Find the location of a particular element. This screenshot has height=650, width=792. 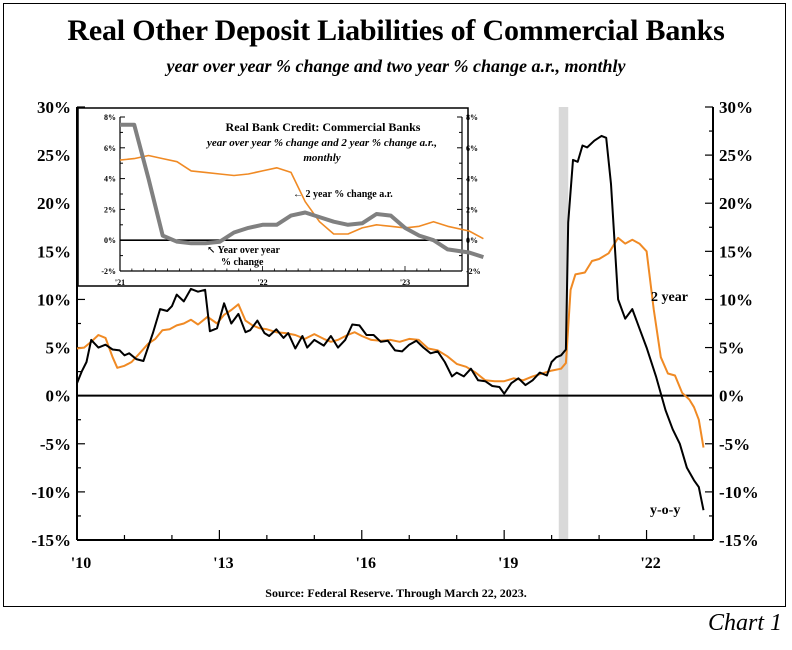

x-tick-label: '22 is located at coordinates (650, 563).